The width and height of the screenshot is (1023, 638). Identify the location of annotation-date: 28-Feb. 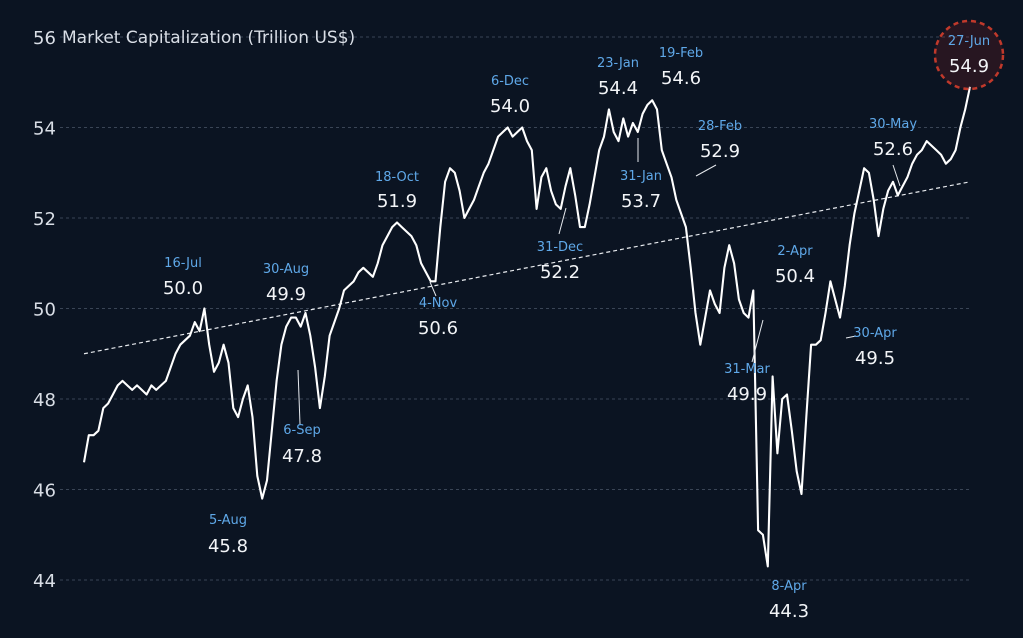
(720, 126).